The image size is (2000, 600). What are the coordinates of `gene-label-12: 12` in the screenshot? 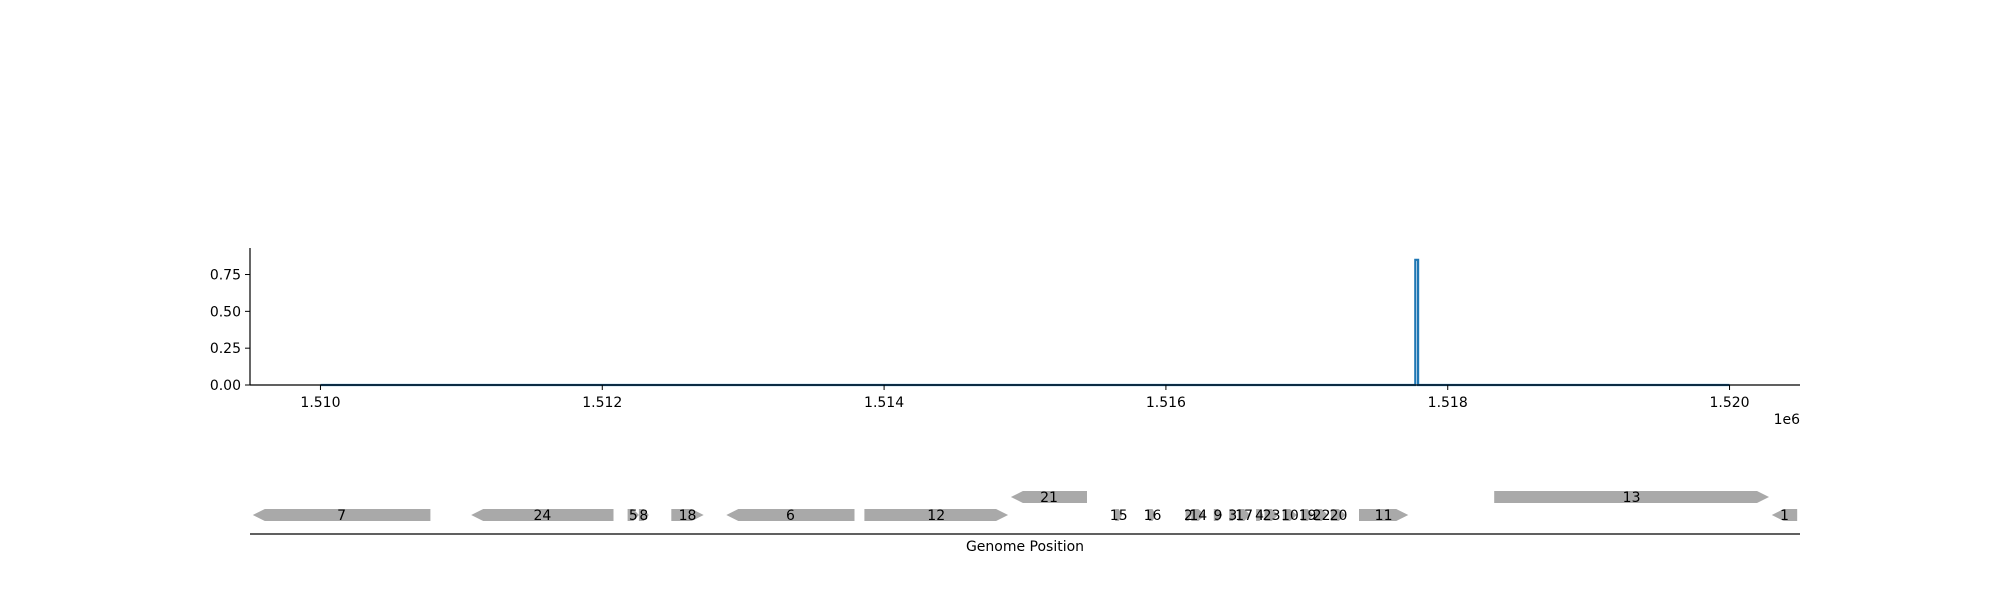 It's located at (936, 516).